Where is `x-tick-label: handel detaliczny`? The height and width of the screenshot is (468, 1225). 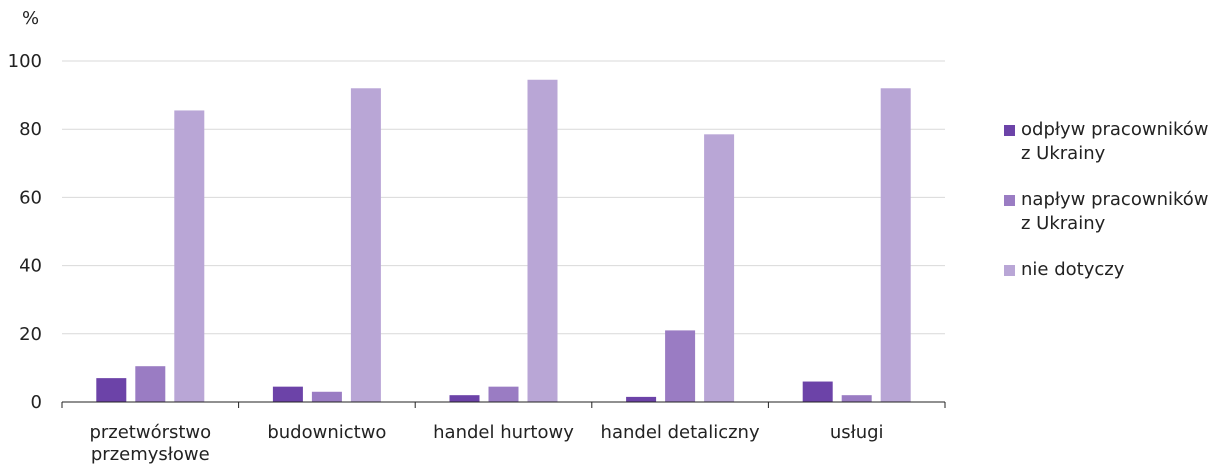
x-tick-label: handel detaliczny is located at coordinates (680, 432).